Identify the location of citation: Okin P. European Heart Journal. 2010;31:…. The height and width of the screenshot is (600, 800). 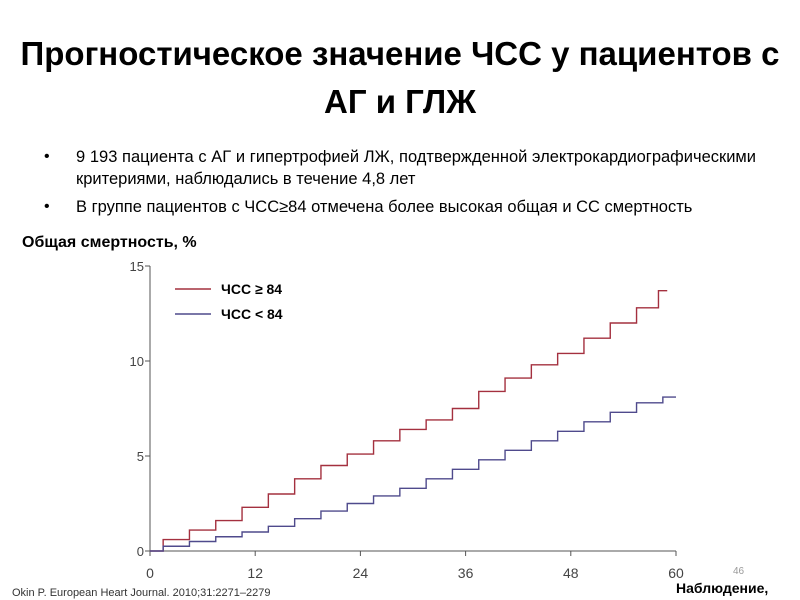
(141, 593).